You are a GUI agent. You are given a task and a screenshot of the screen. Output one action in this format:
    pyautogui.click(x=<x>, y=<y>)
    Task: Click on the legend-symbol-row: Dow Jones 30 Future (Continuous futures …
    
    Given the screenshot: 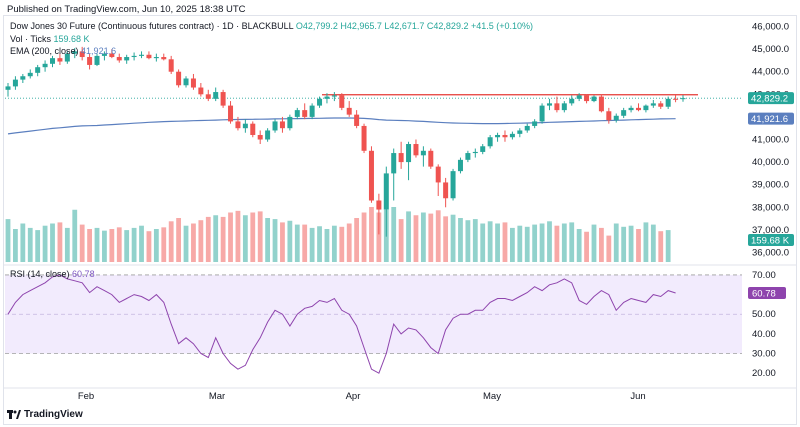 What is the action you would take?
    pyautogui.click(x=271, y=26)
    